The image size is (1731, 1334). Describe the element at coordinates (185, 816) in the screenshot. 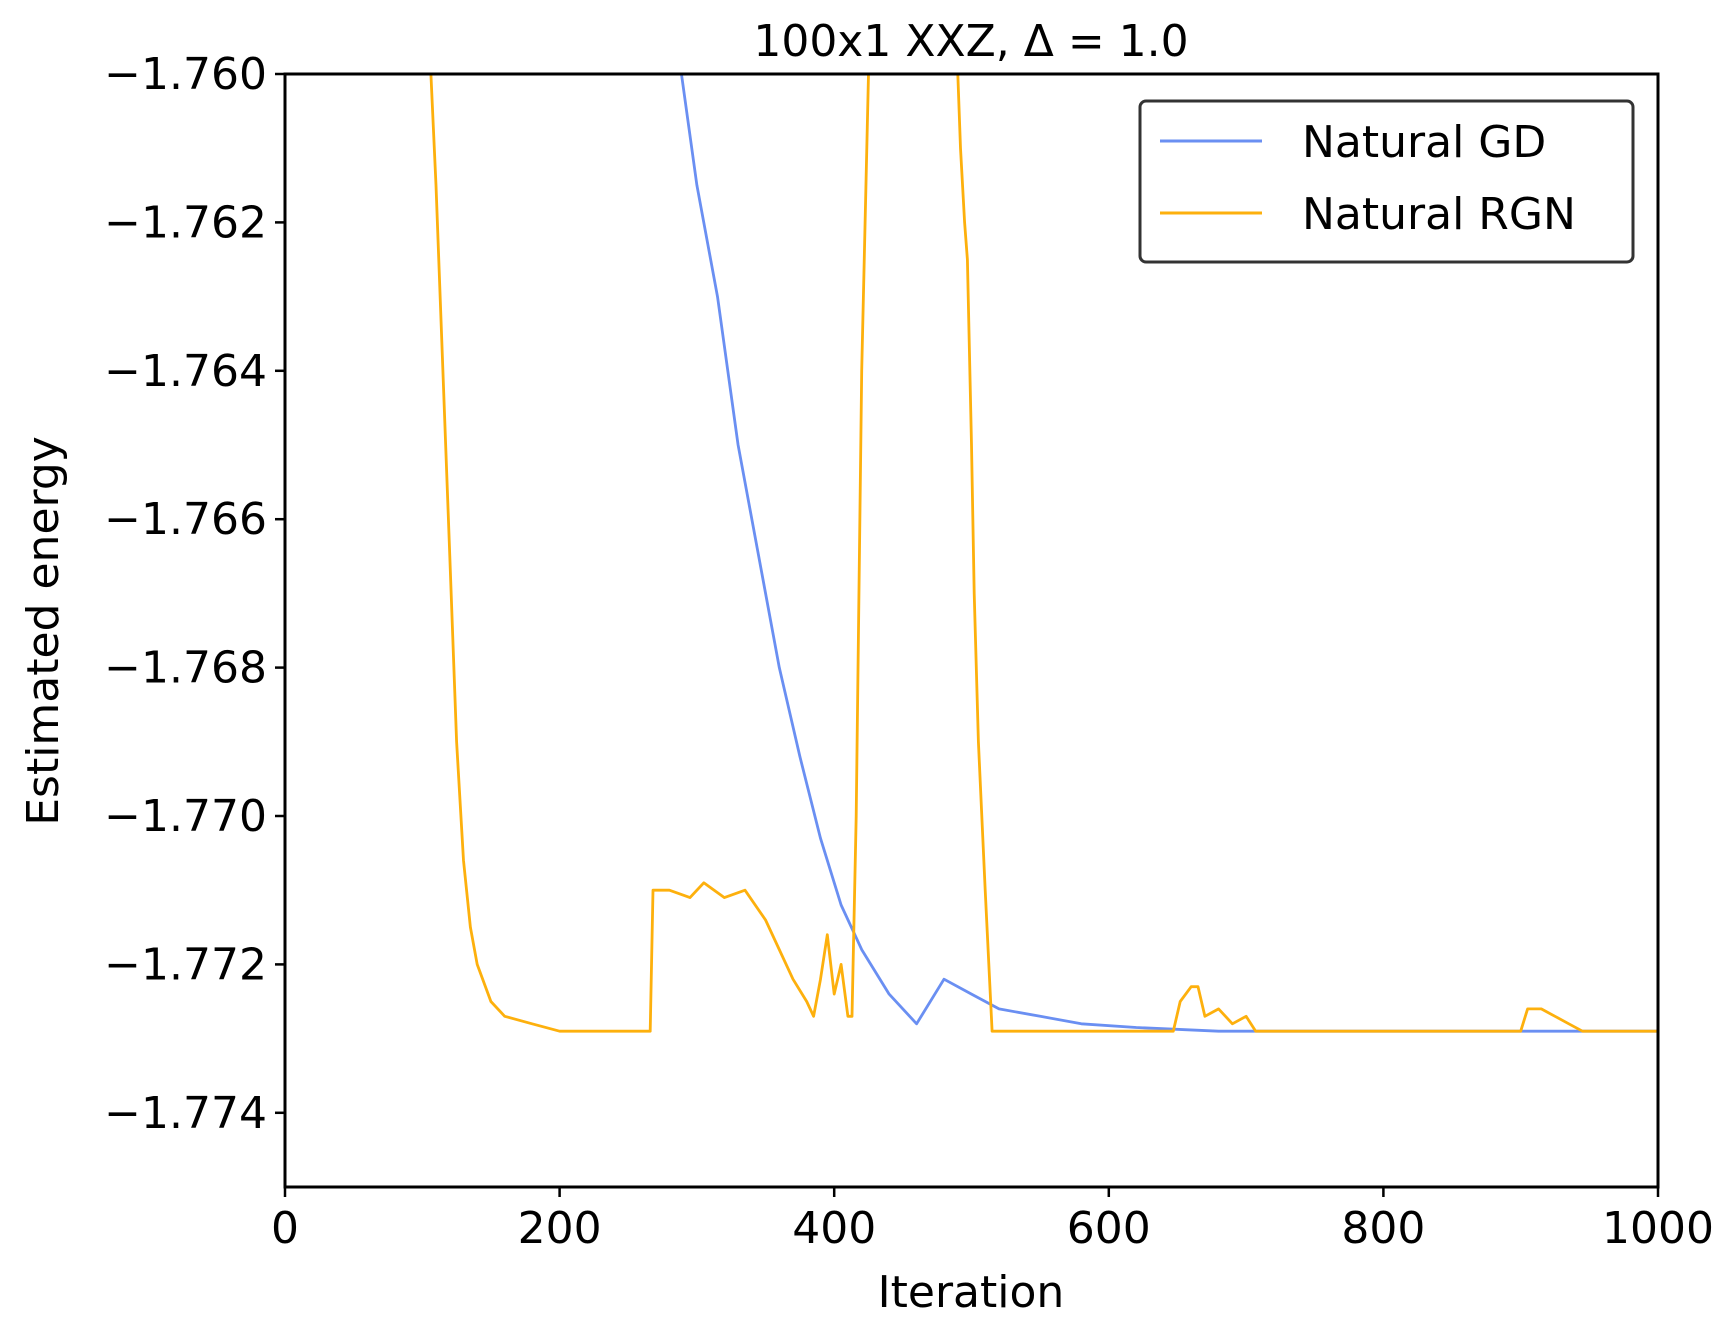

I see `y-tick-label: −1.770` at that location.